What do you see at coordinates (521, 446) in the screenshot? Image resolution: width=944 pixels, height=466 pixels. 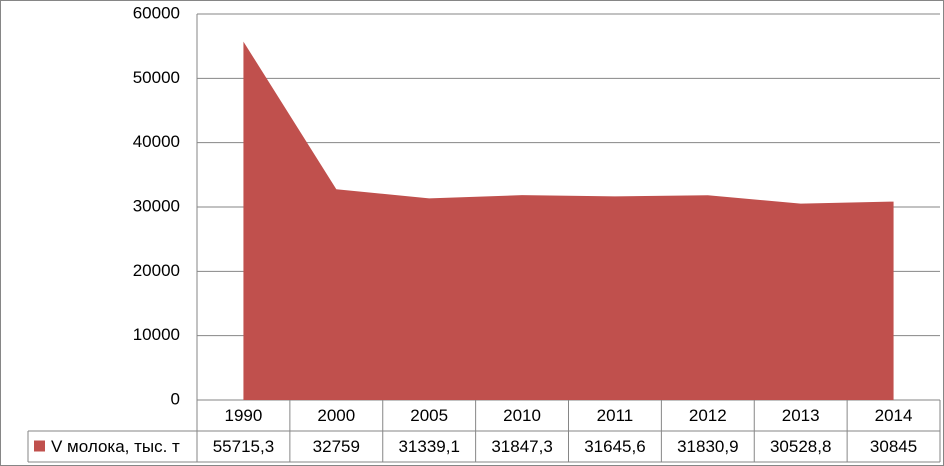 I see `data-label: 31847,3` at bounding box center [521, 446].